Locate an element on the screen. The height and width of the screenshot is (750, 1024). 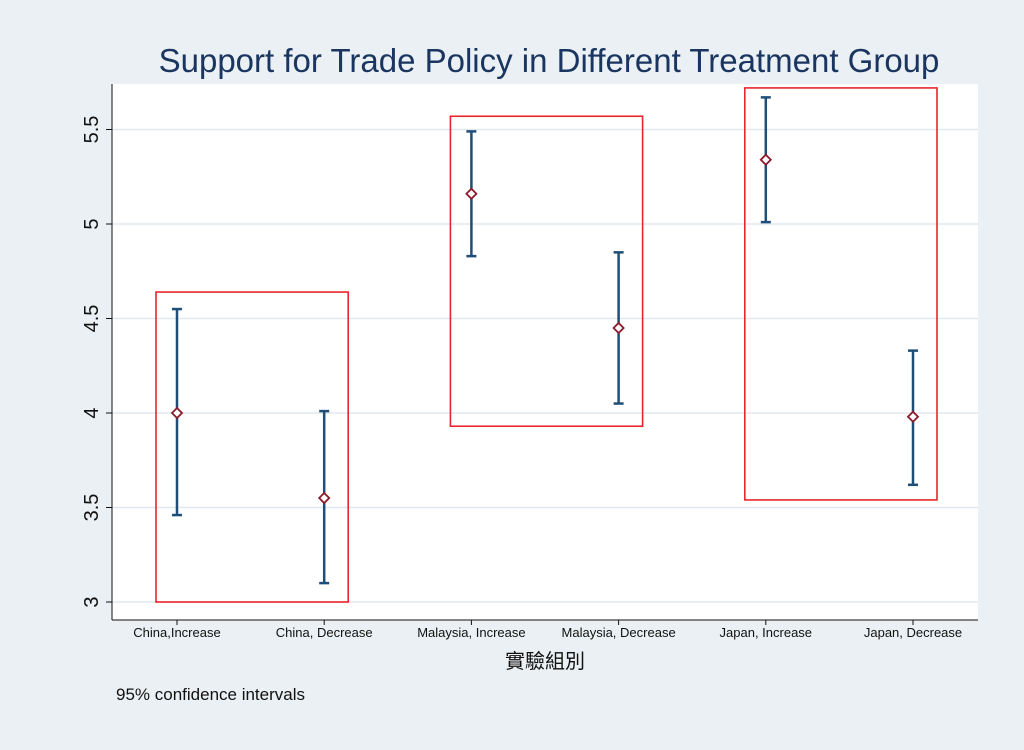
y-tick-label: 5 is located at coordinates (92, 223).